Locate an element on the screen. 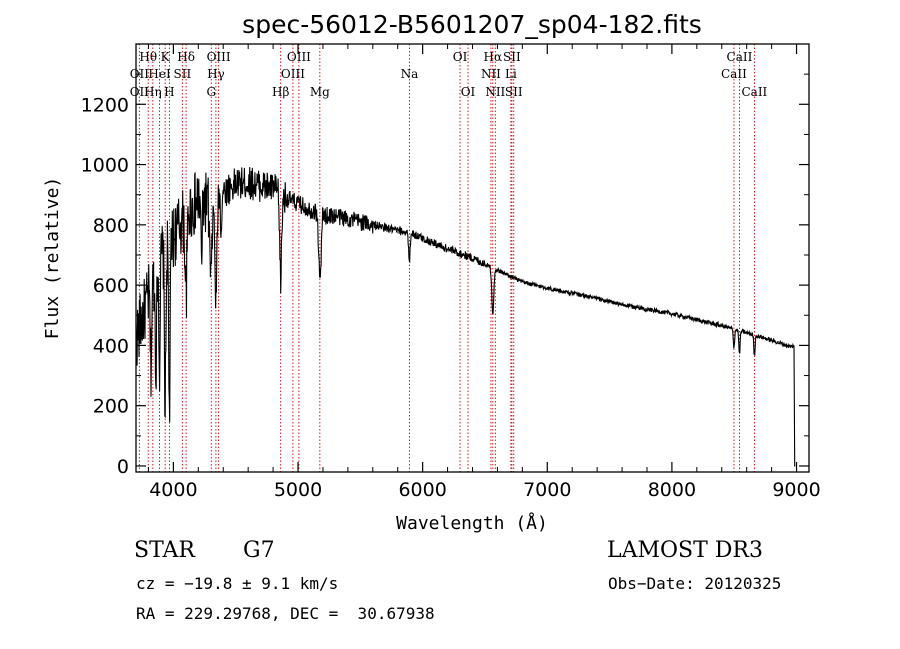  spectral-line-label: OII is located at coordinates (140, 92).